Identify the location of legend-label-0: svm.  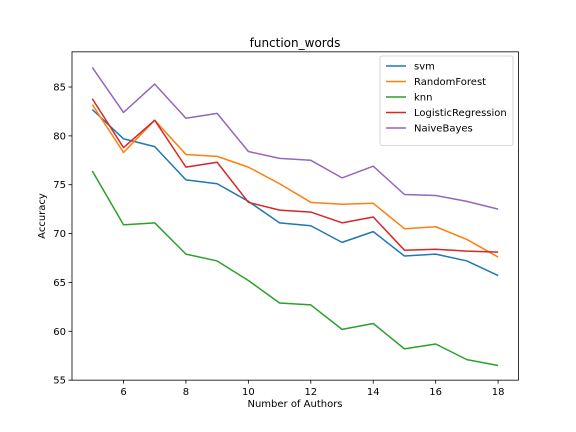
(424, 67).